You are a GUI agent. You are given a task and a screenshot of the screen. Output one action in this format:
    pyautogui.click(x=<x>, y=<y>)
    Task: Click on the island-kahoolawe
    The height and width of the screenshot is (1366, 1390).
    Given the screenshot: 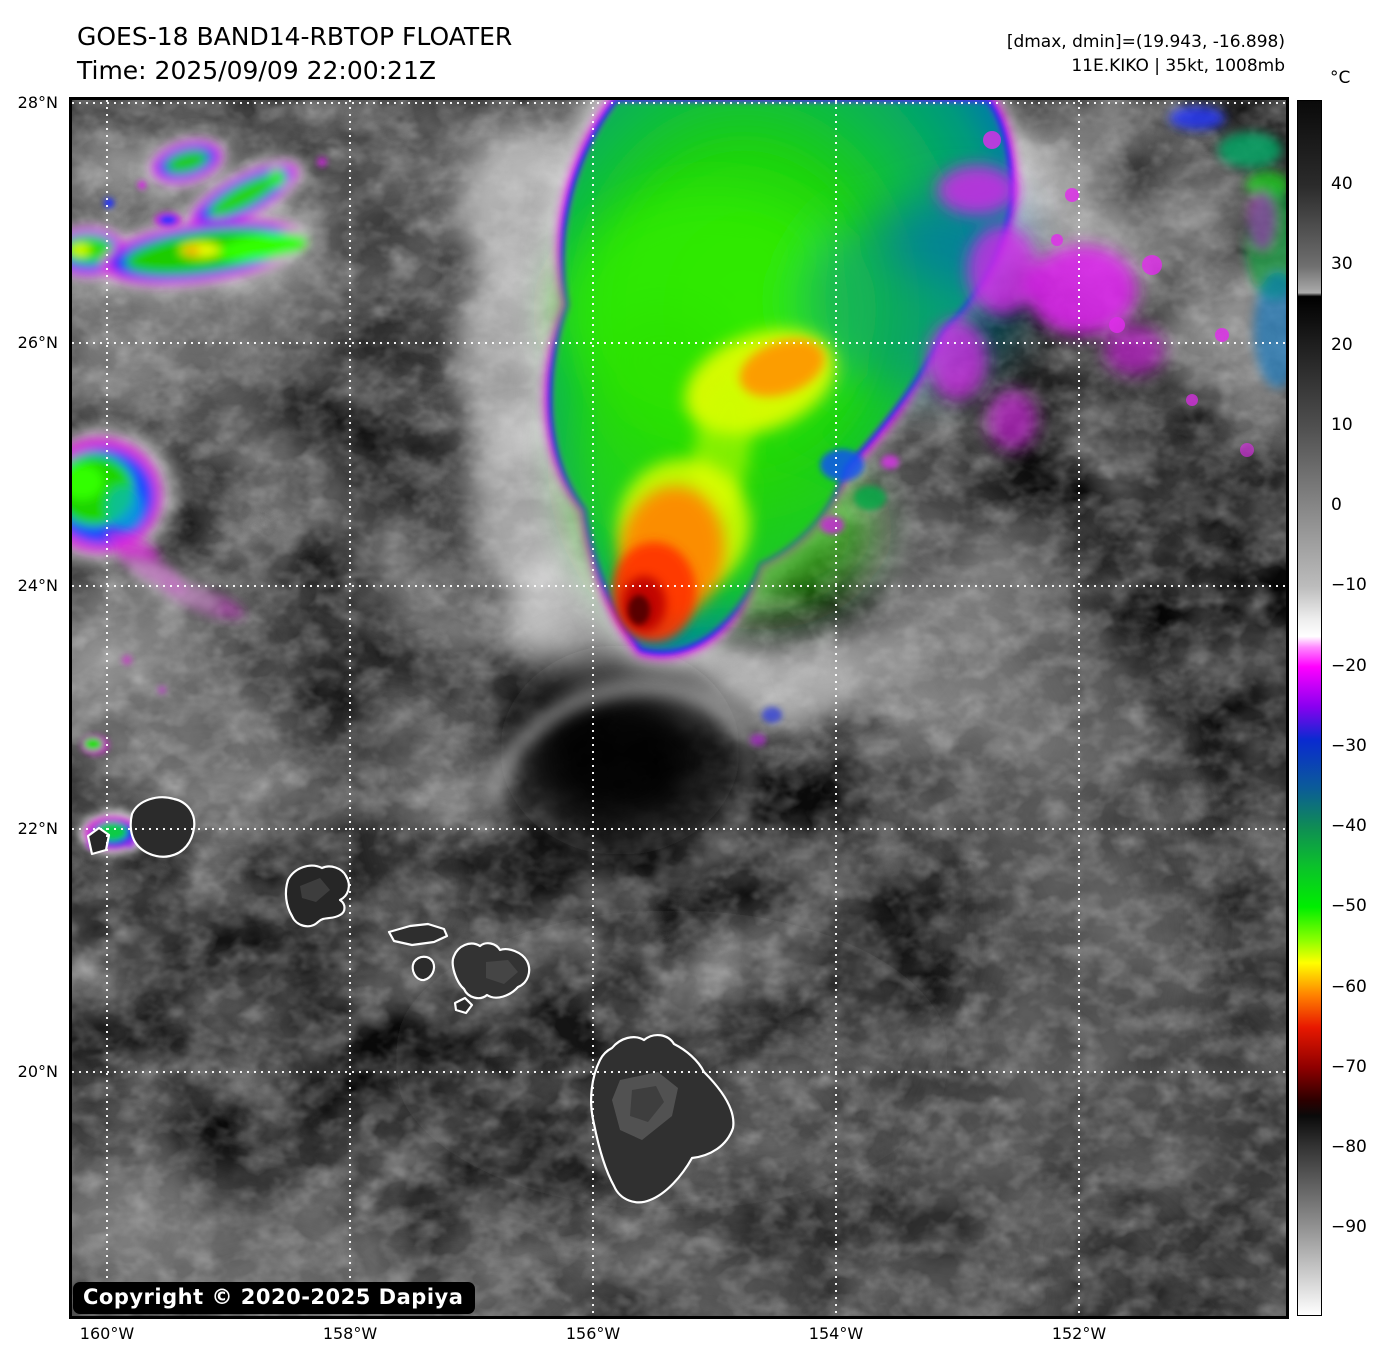 What is the action you would take?
    pyautogui.click(x=463, y=1005)
    